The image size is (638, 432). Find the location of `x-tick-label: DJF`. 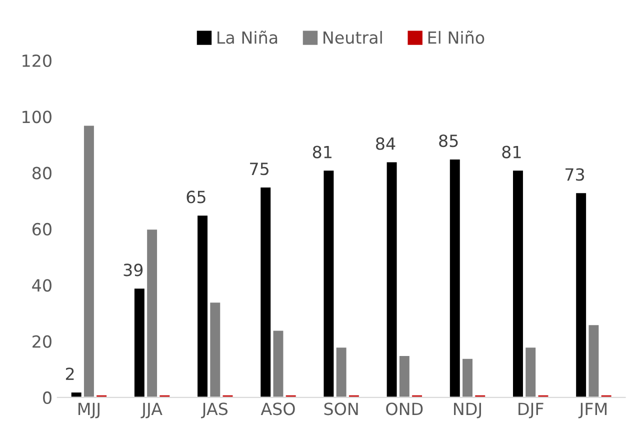

x-tick-label: DJF is located at coordinates (531, 410).